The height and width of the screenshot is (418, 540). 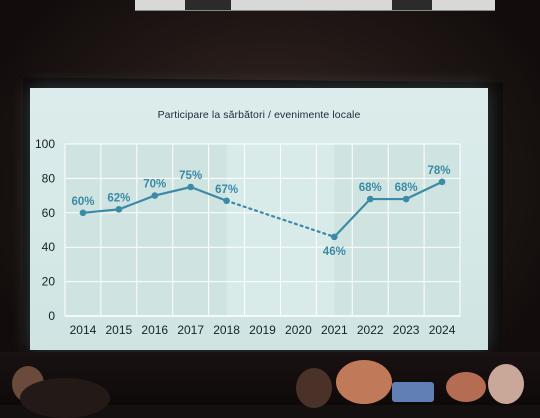 What do you see at coordinates (334, 330) in the screenshot?
I see `x-tick-label: 2021` at bounding box center [334, 330].